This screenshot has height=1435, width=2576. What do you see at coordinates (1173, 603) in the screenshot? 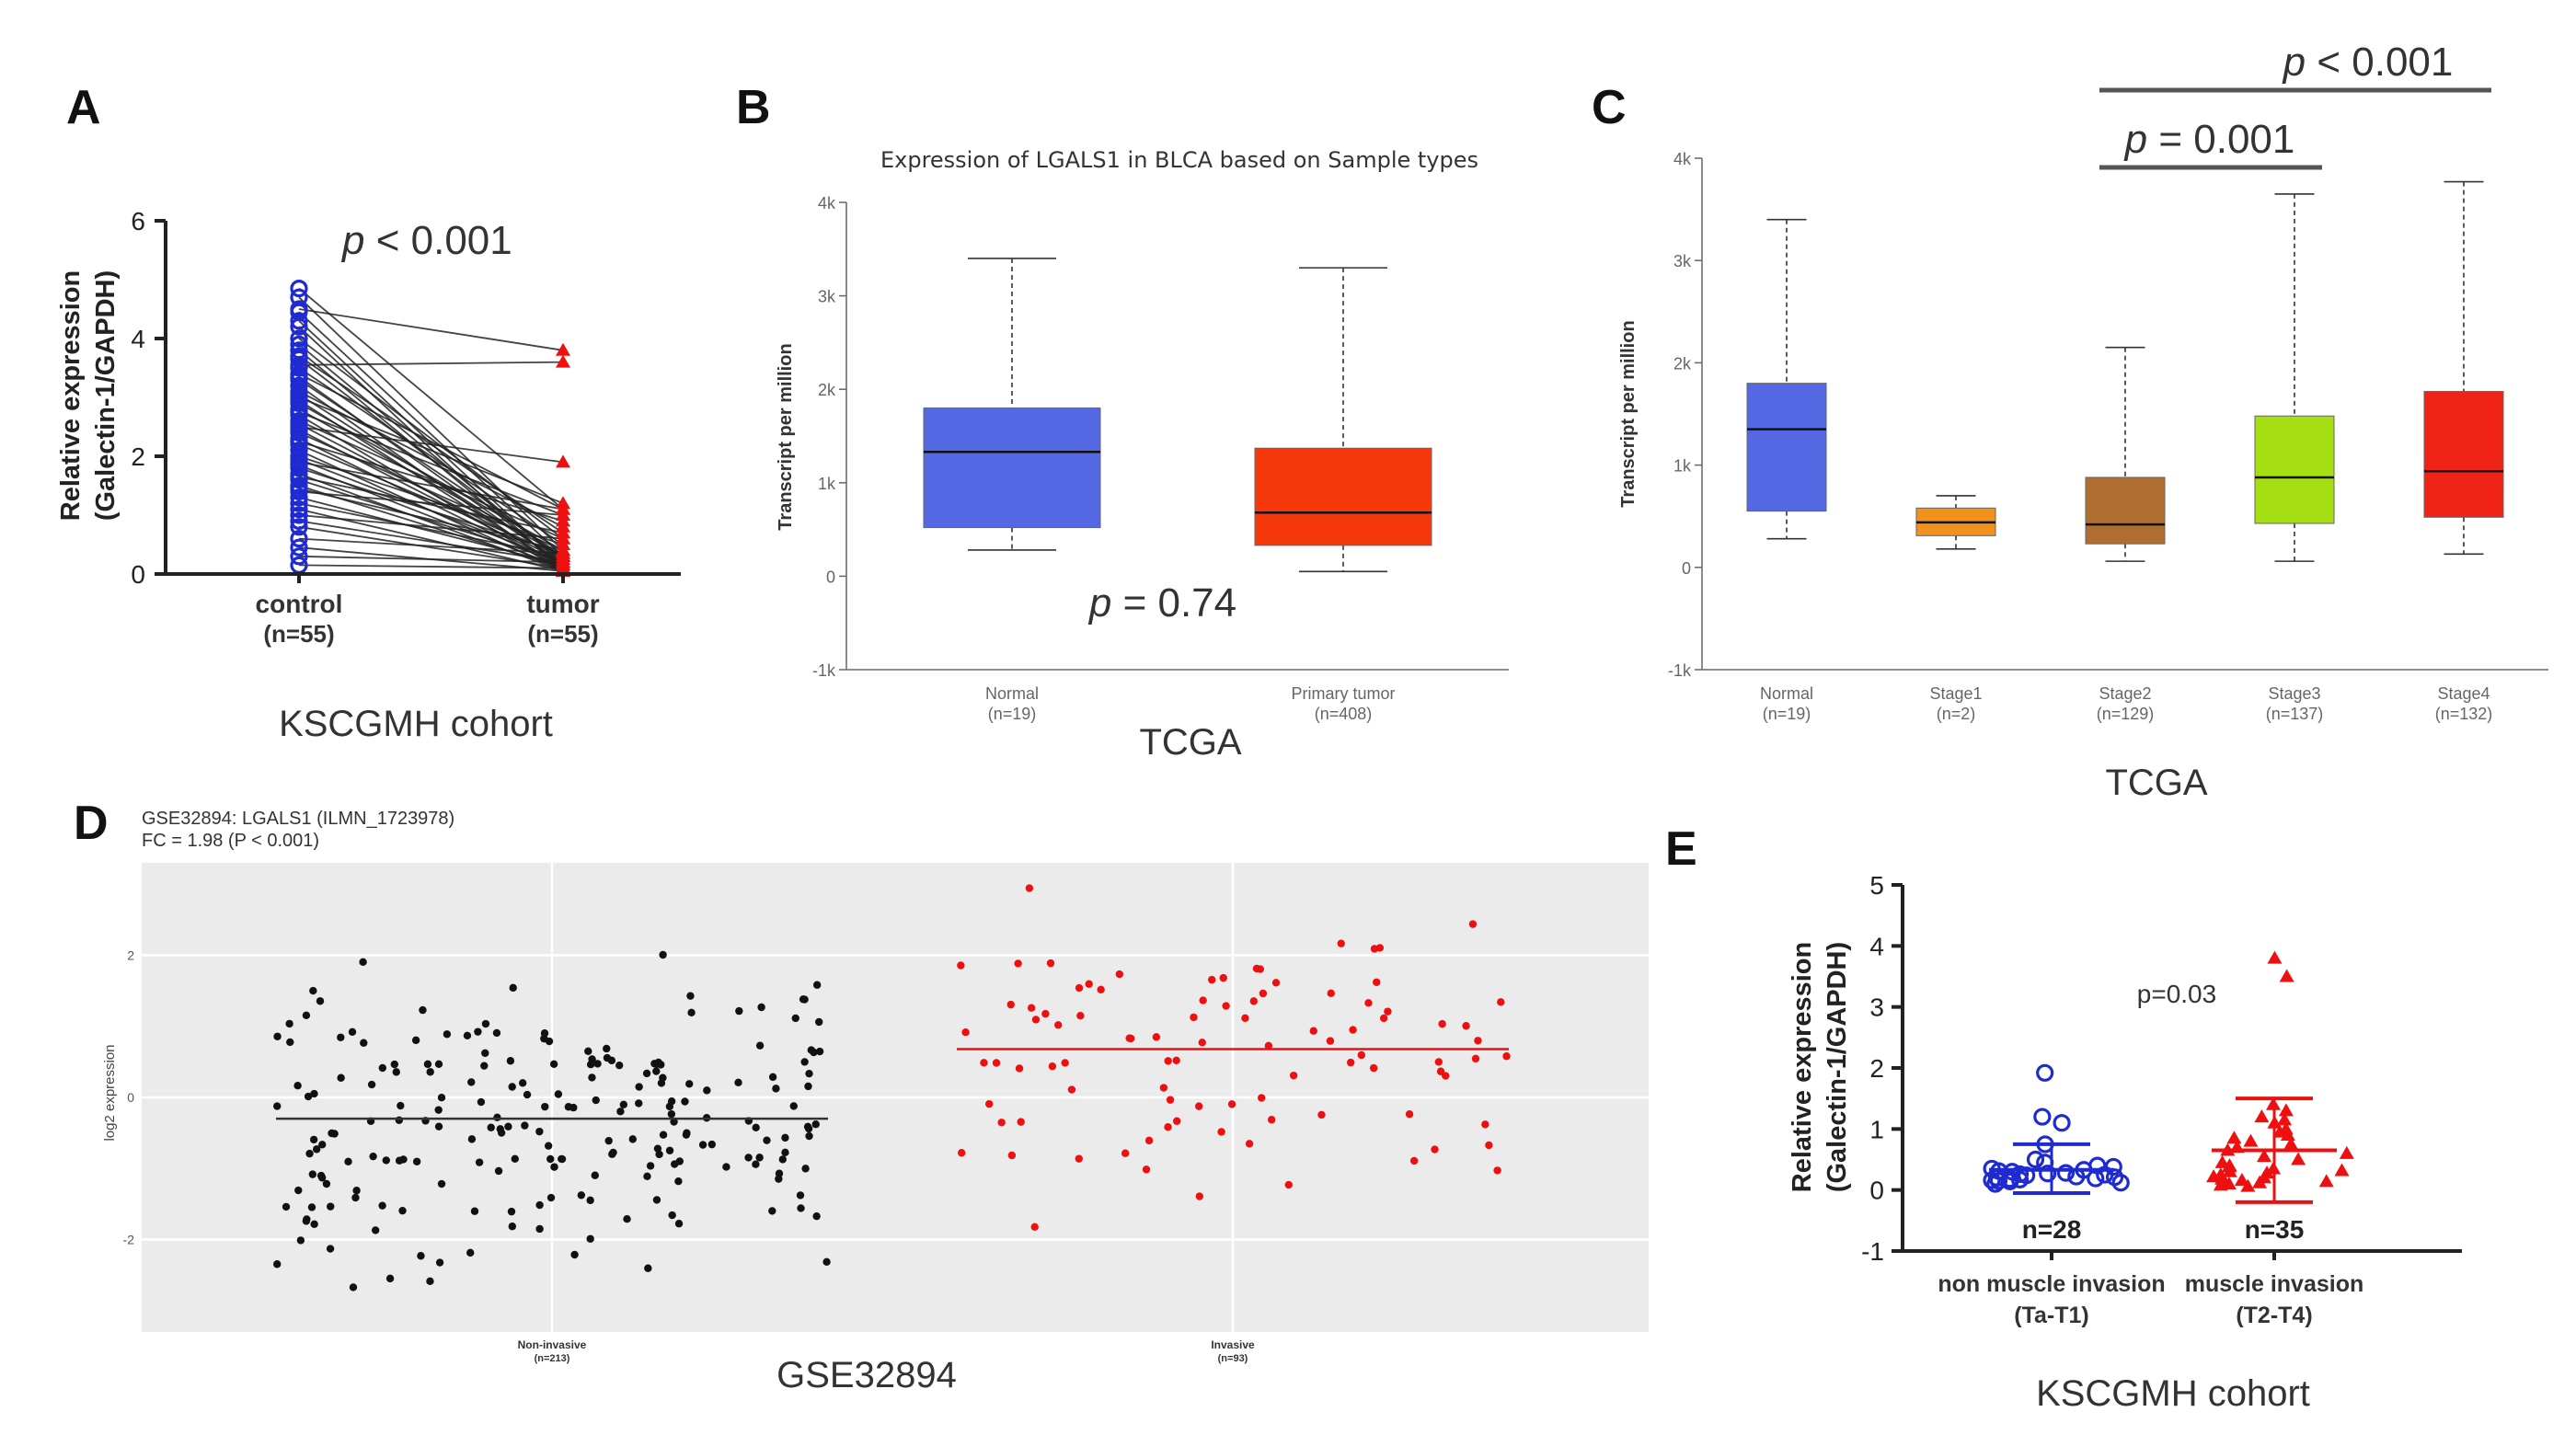
I see `panel-b-pvalue-value: = 0.74` at bounding box center [1173, 603].